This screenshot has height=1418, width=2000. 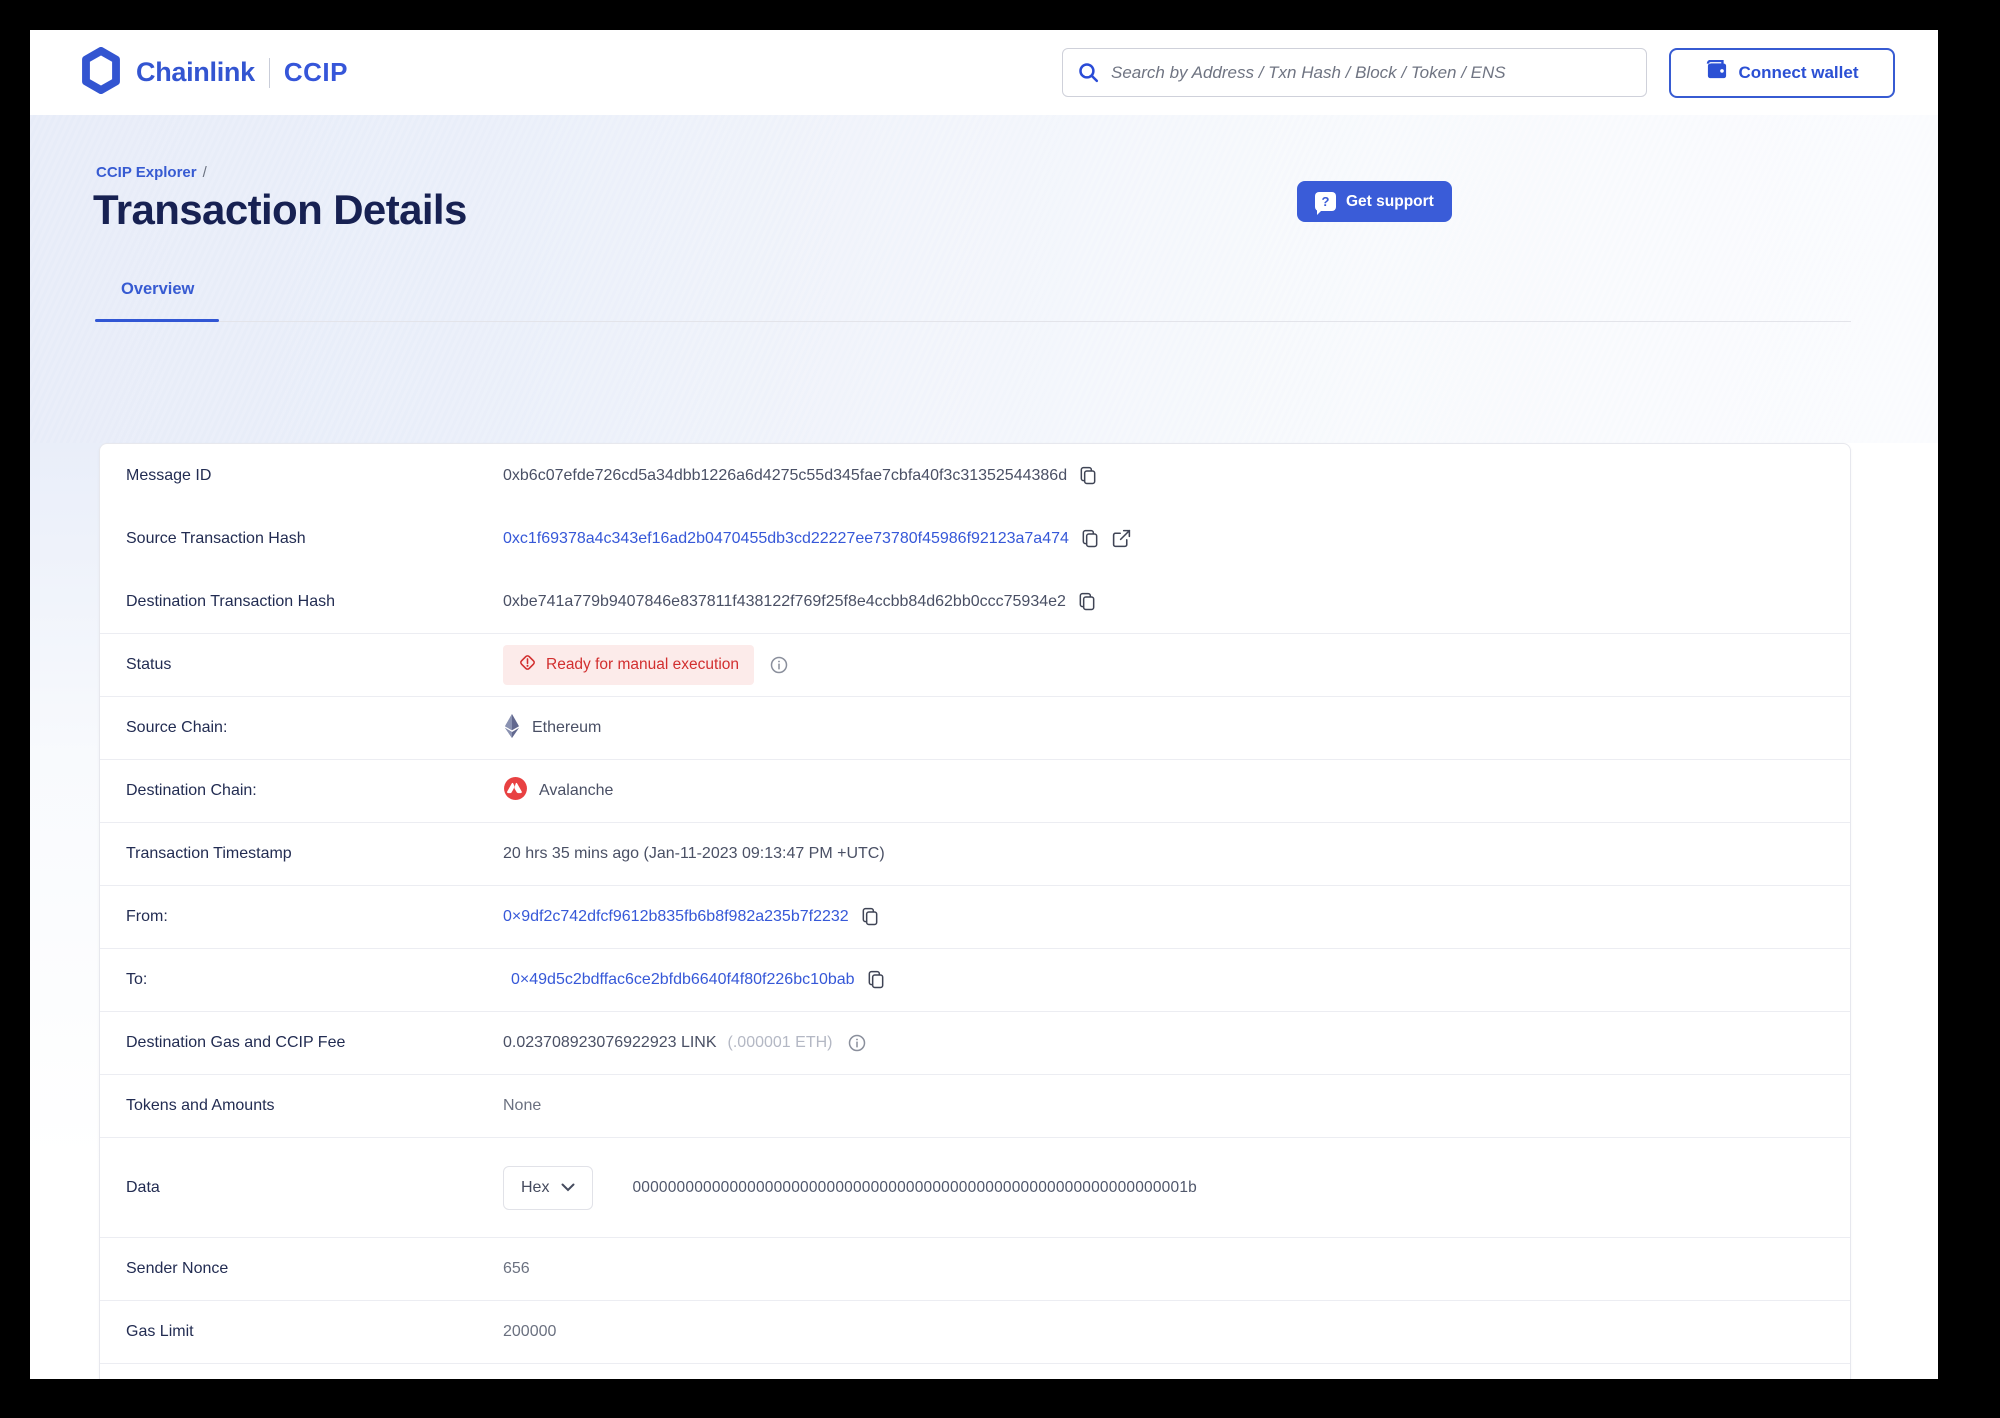 What do you see at coordinates (780, 1042) in the screenshot?
I see `fee-eth-amount: (.000001 ETH)` at bounding box center [780, 1042].